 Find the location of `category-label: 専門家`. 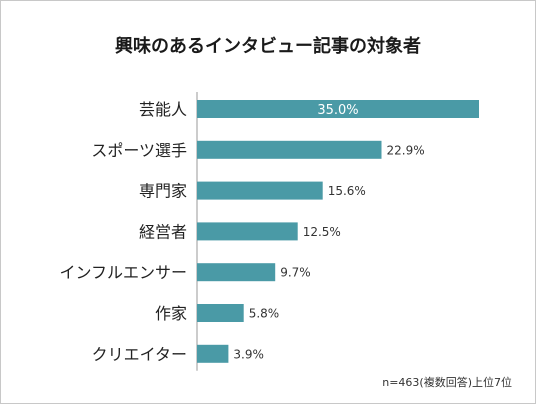

category-label: 専門家 is located at coordinates (163, 191).